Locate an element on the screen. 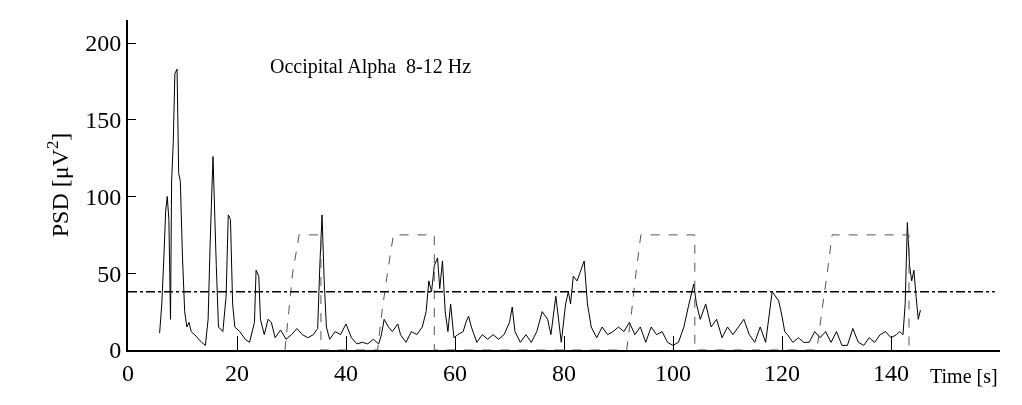 This screenshot has height=405, width=1022. x-tick-label: 60 is located at coordinates (455, 372).